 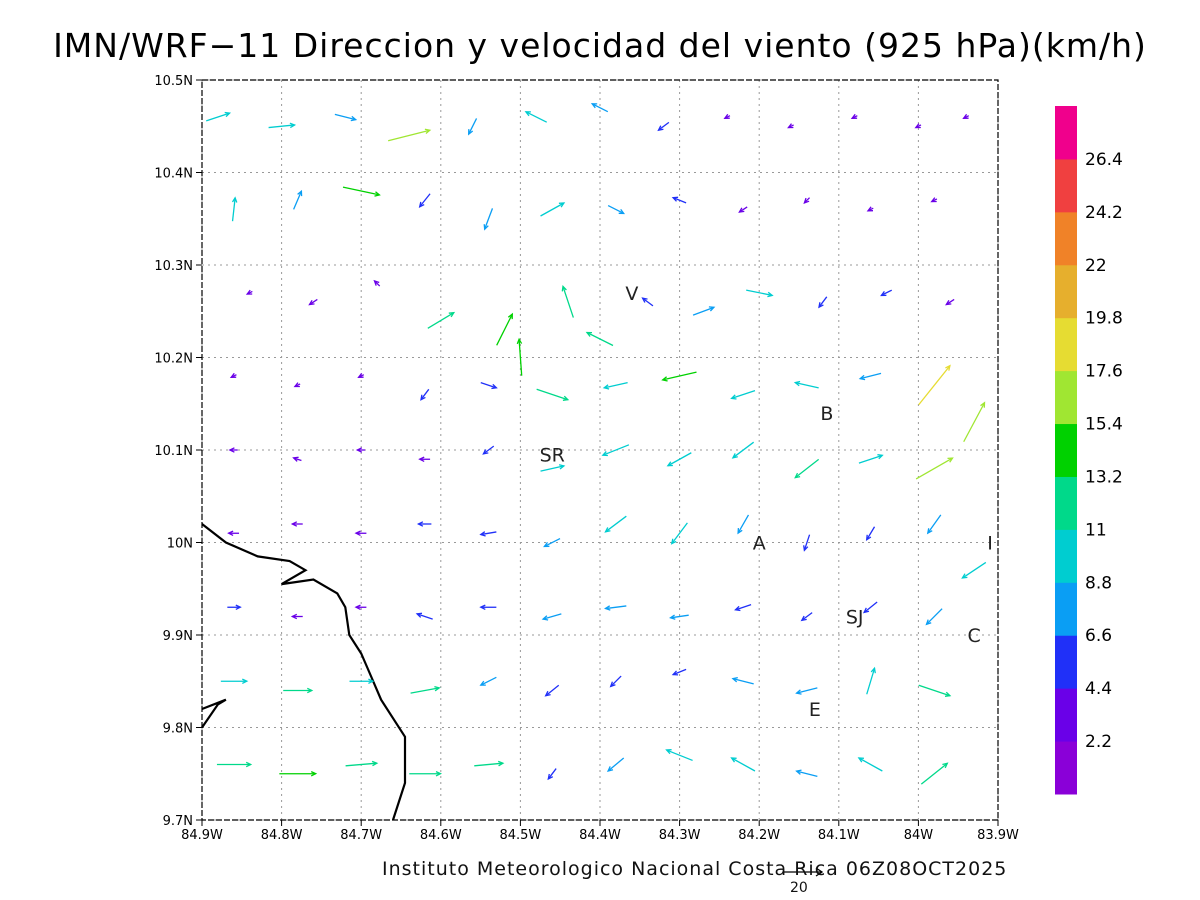 I want to click on y-tick-label: 9.9N, so click(x=178, y=636).